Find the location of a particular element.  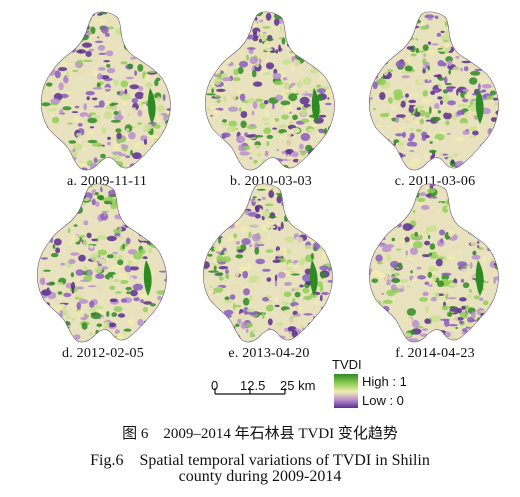

panel-label-c: c. 2011-03-06 is located at coordinates (435, 181).